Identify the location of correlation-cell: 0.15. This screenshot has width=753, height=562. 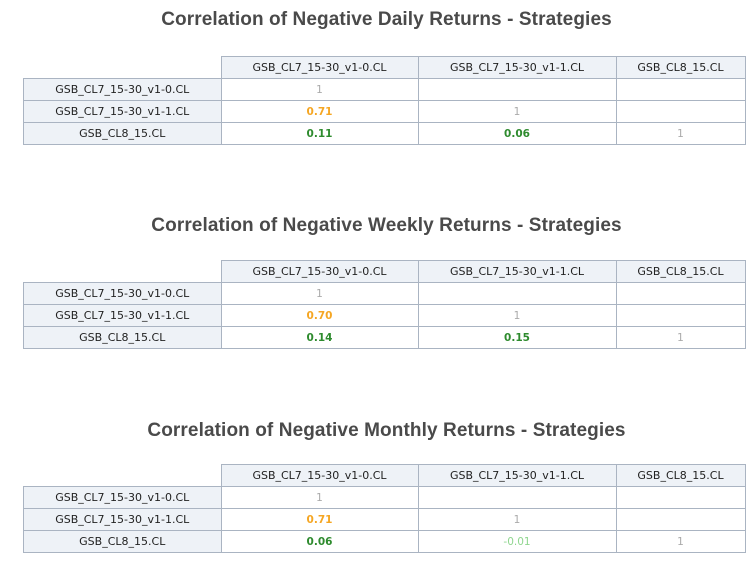
(517, 337).